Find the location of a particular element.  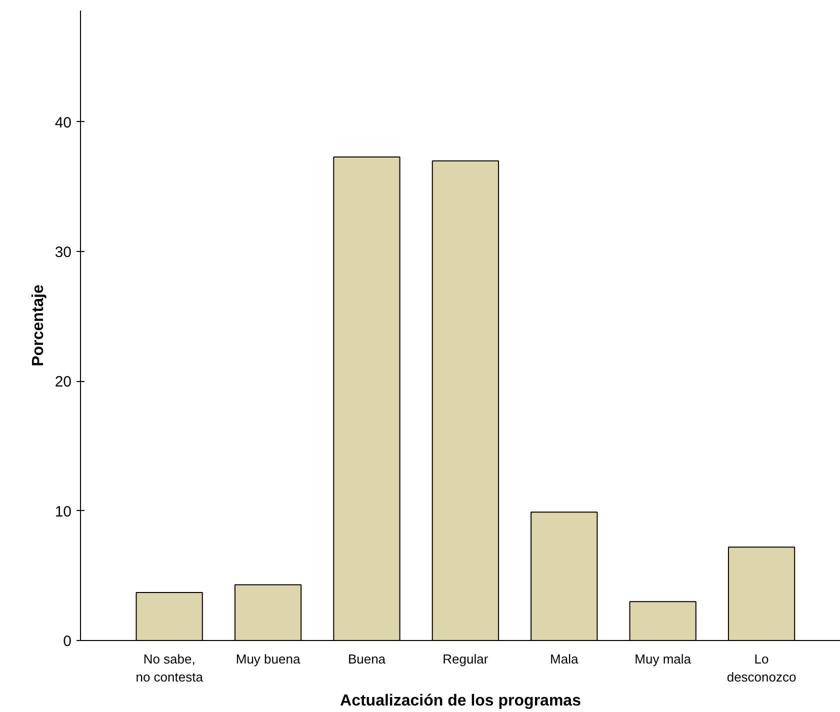

y-tick-label: 30 is located at coordinates (63, 253).